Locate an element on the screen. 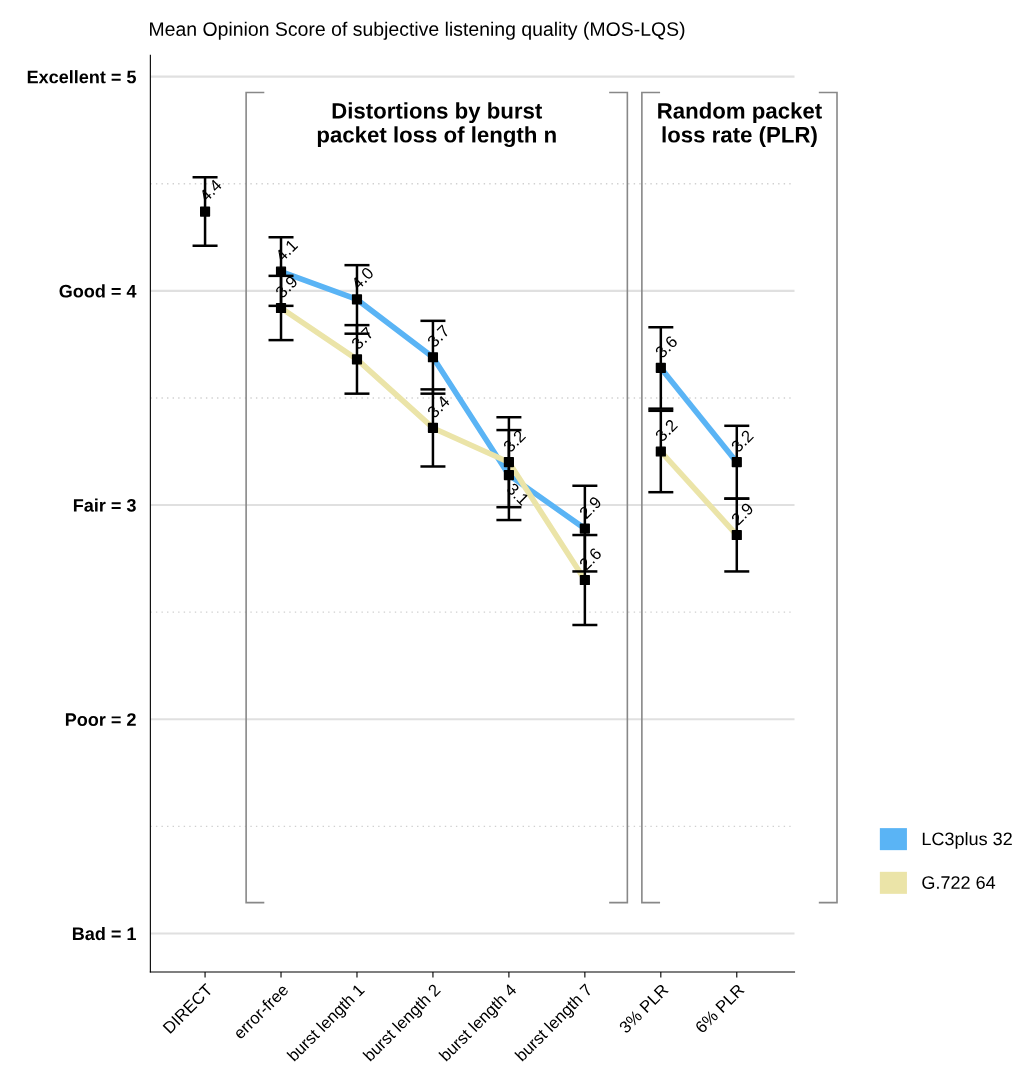 This screenshot has height=1083, width=1016. y-tick-label: Bad = 1 is located at coordinates (104, 933).